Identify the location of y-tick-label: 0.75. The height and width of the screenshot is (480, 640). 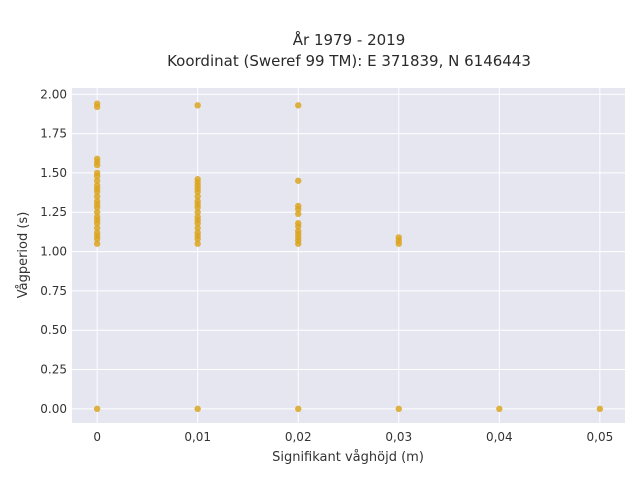
(53, 291).